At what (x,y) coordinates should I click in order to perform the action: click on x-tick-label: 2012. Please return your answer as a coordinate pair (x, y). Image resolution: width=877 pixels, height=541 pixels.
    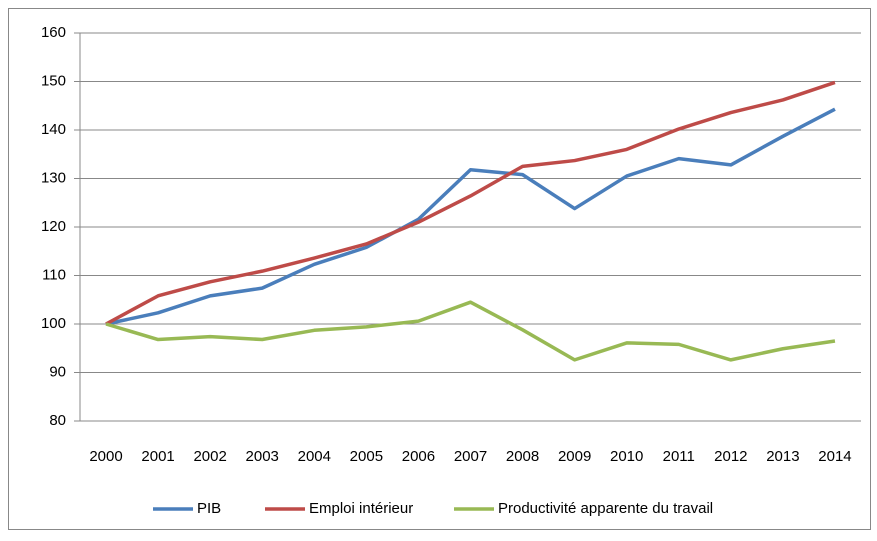
    Looking at the image, I should click on (730, 456).